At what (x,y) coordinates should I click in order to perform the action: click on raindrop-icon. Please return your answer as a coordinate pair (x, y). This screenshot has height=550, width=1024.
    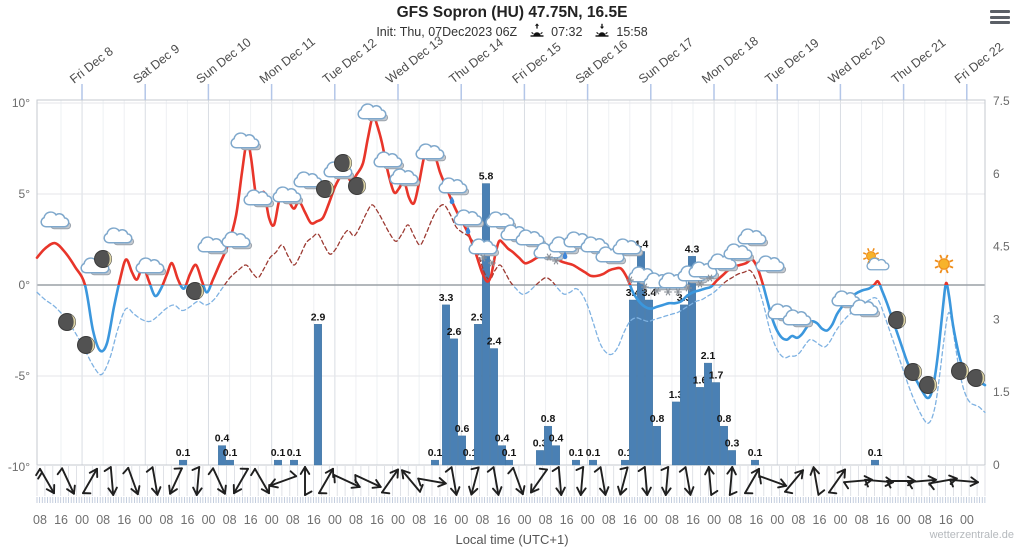
    Looking at the image, I should click on (565, 255).